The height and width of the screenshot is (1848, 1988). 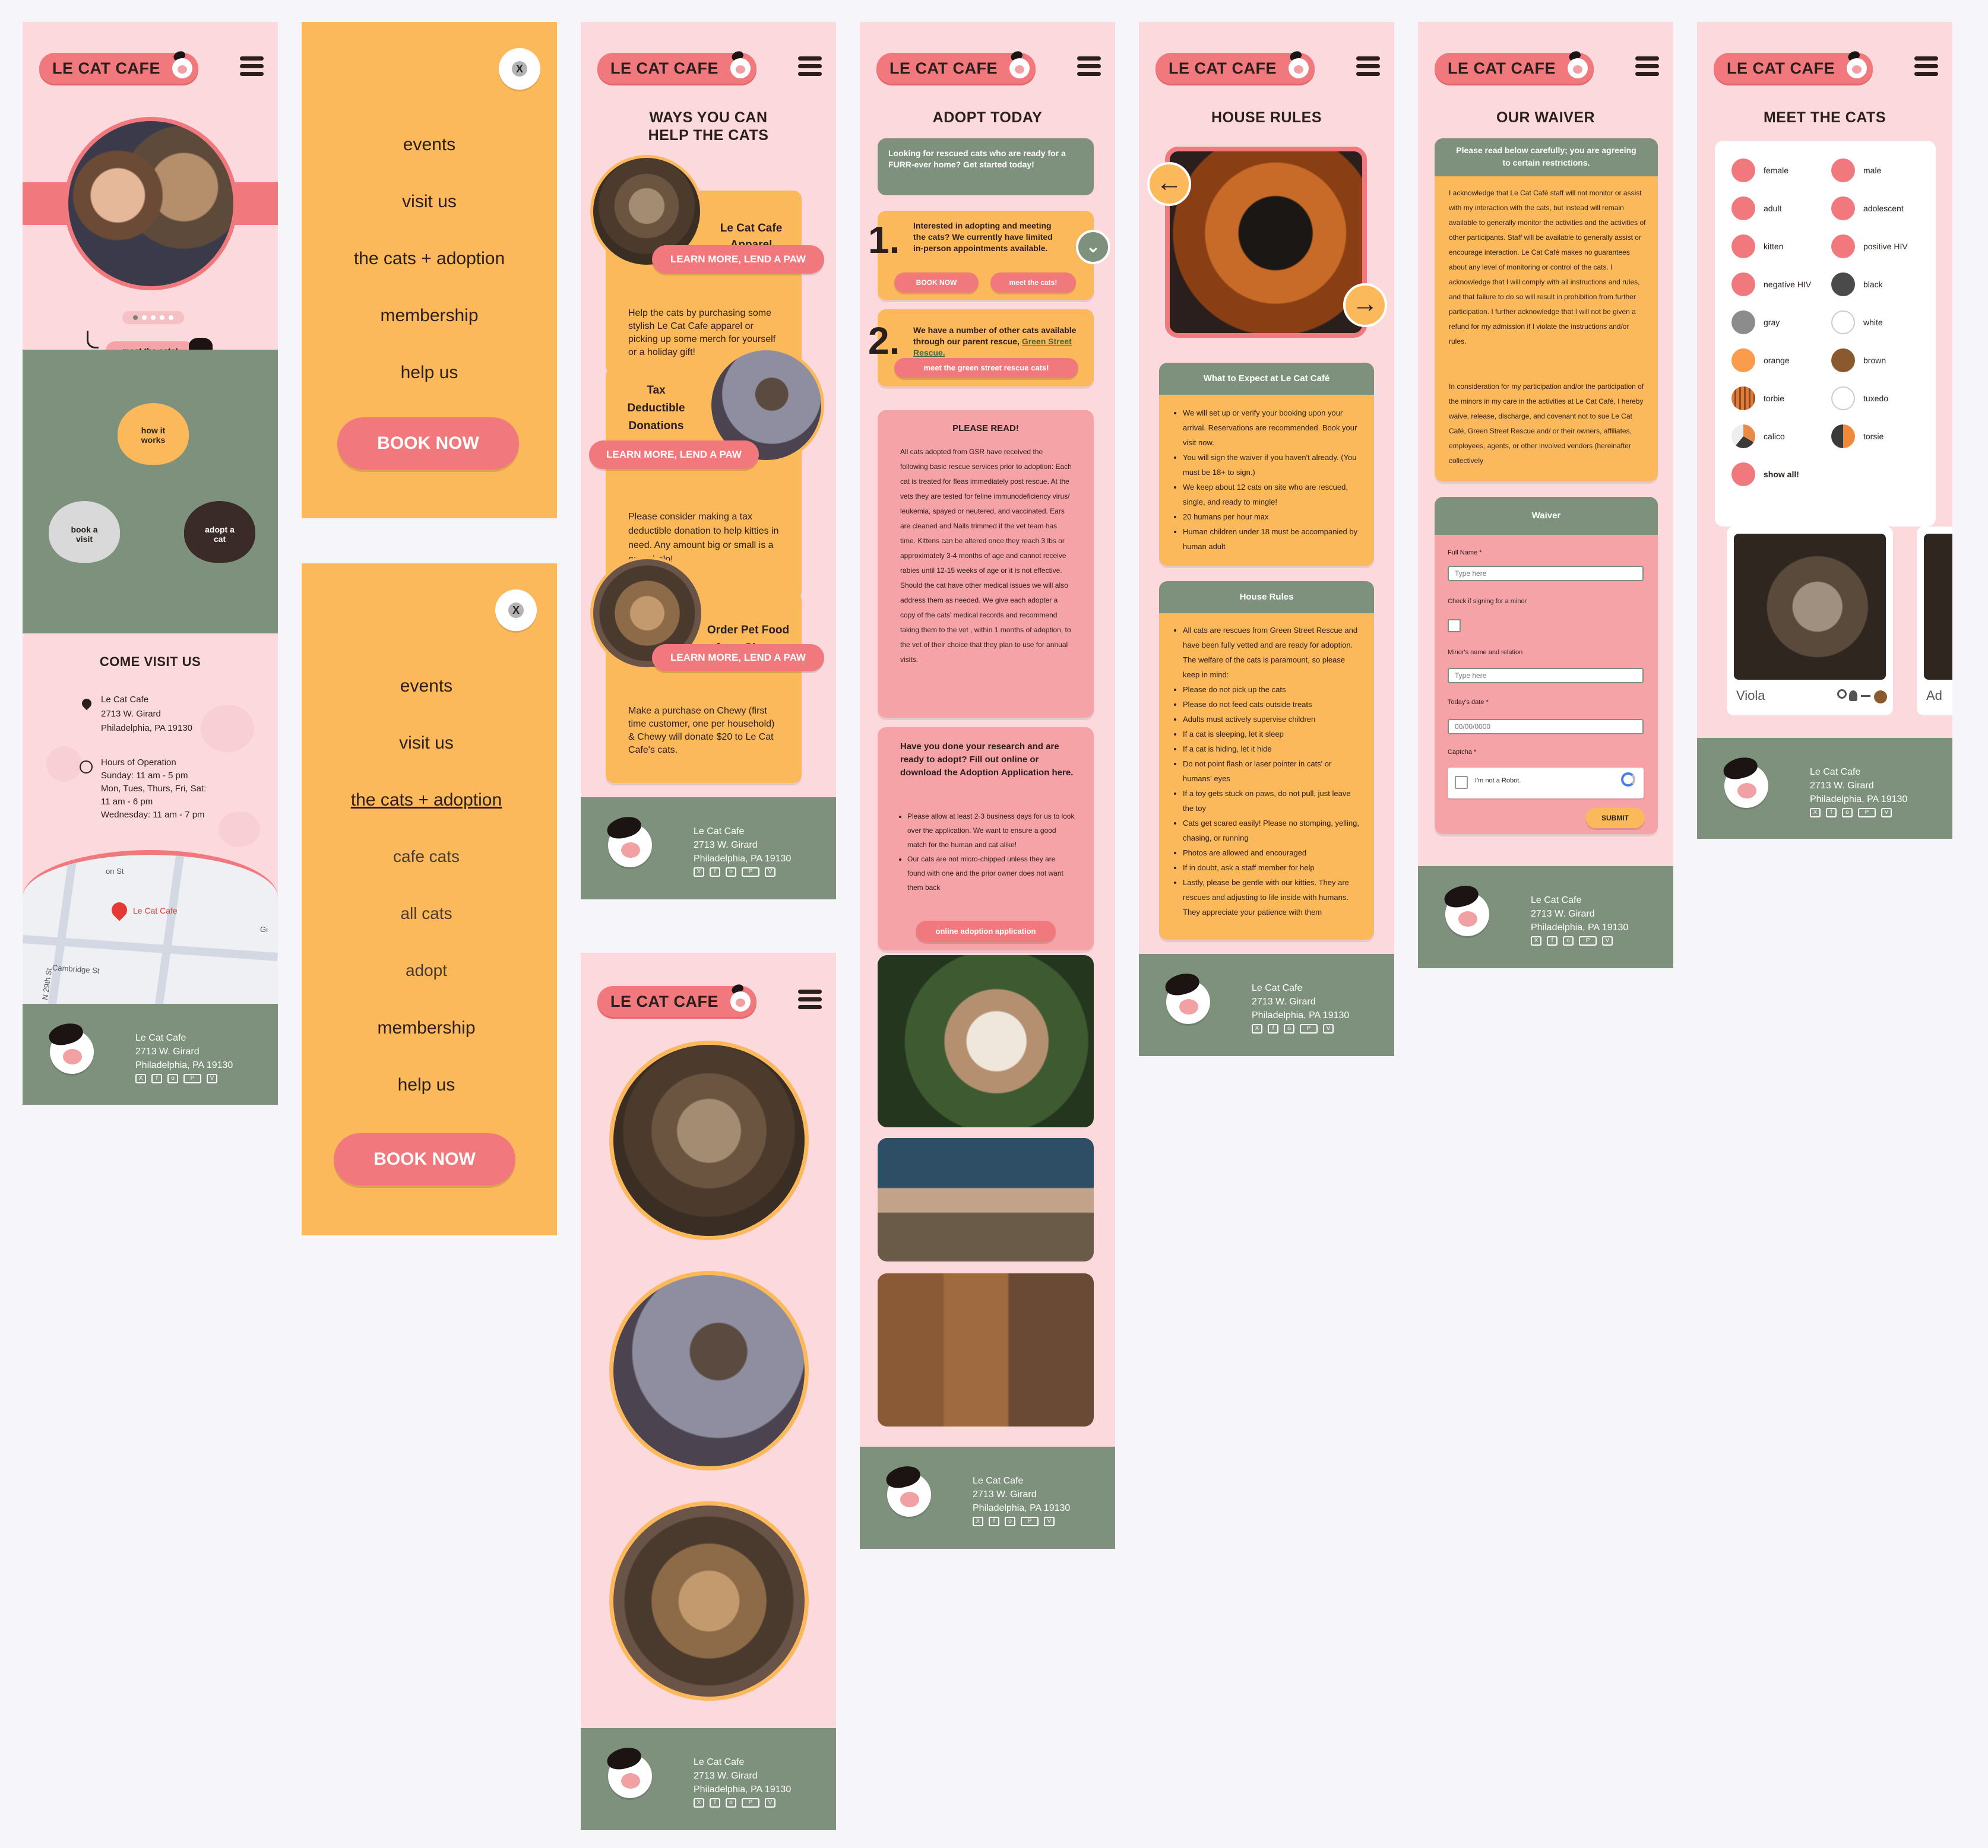 I want to click on filter-show-all: show all!, so click(x=1765, y=474).